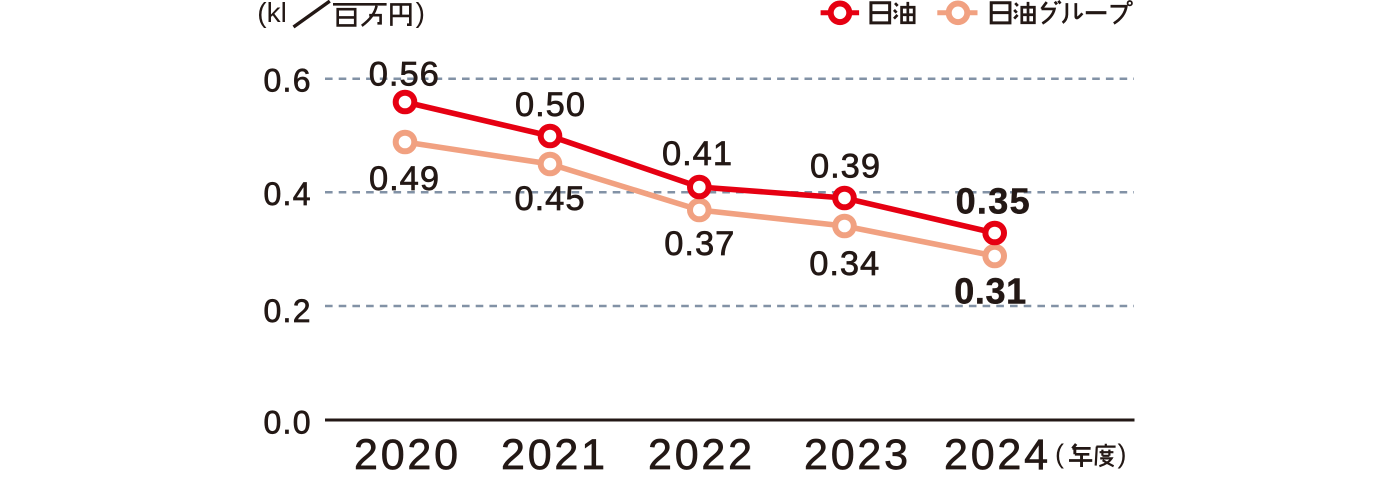  Describe the element at coordinates (553, 455) in the screenshot. I see `svg-text: 2021` at that location.